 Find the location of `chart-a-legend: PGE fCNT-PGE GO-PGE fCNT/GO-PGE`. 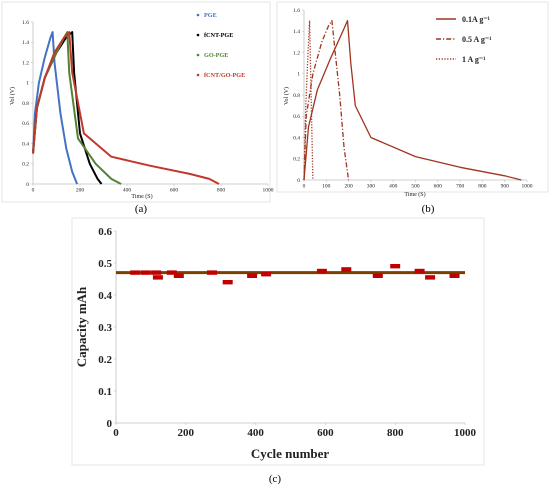

chart-a-legend: PGE fCNT-PGE GO-PGE fCNT/GO-PGE is located at coordinates (220, 45).